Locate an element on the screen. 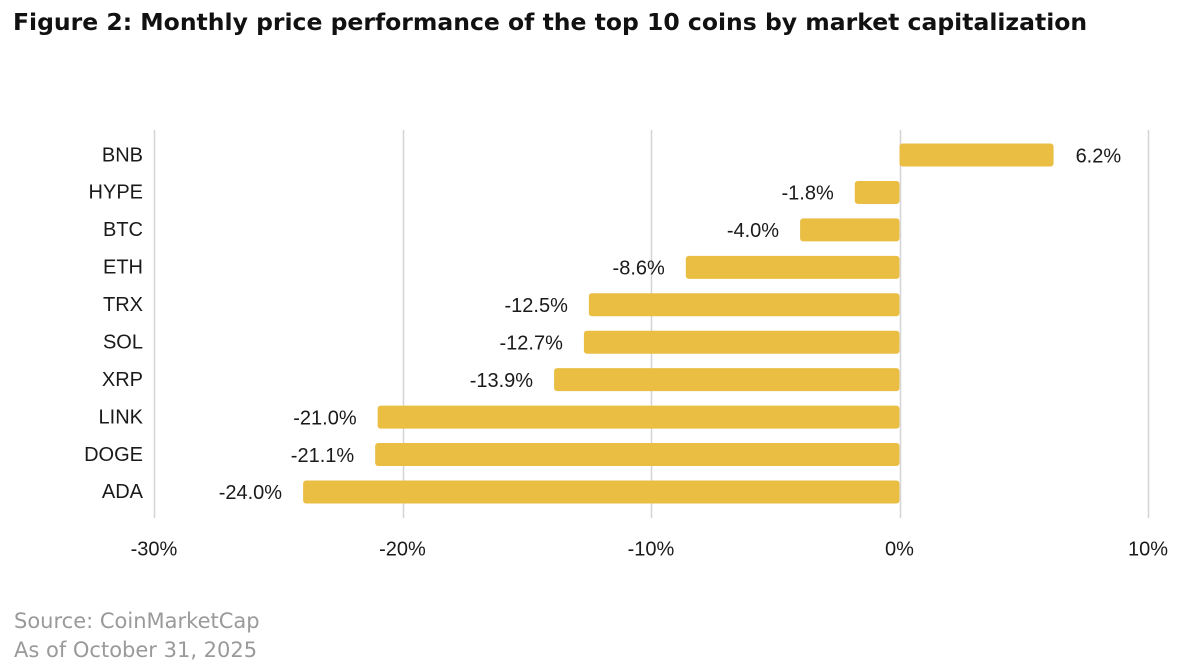 This screenshot has height=670, width=1184. category-label: ADA is located at coordinates (123, 492).